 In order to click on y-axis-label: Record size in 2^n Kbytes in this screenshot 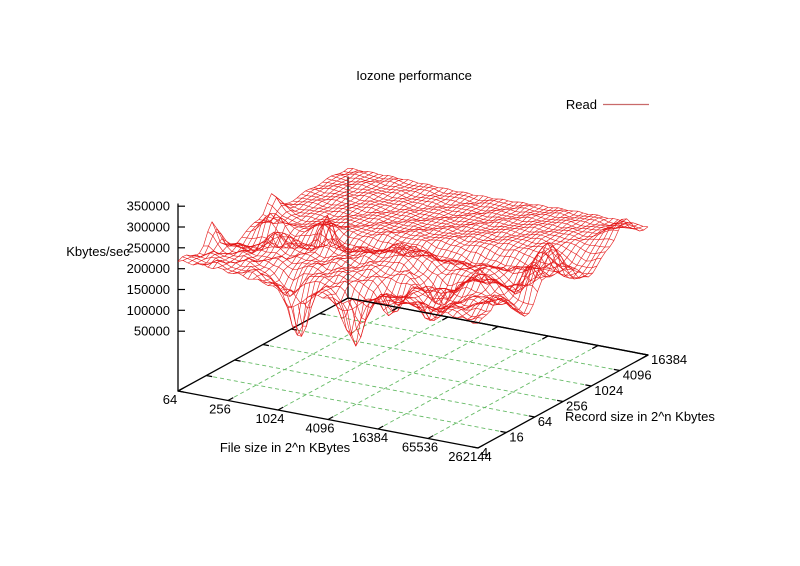, I will do `click(640, 416)`.